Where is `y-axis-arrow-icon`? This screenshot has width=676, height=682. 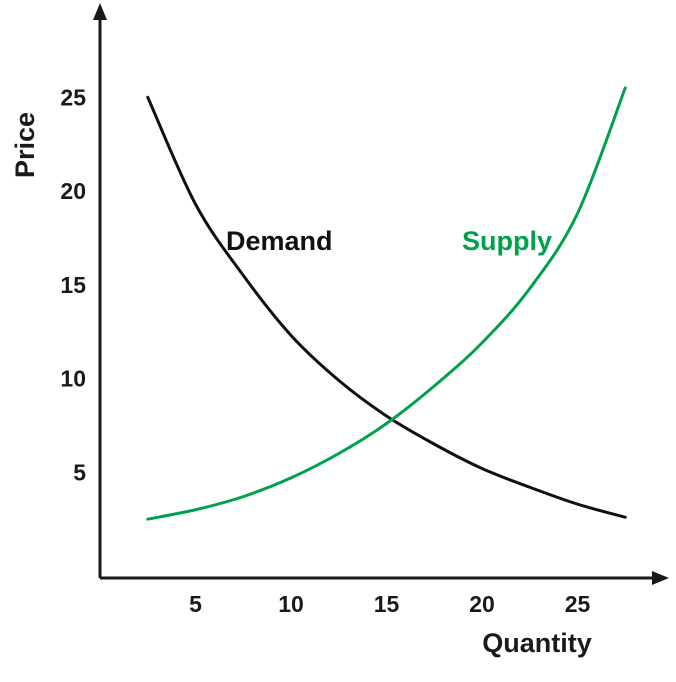 y-axis-arrow-icon is located at coordinates (100, 11).